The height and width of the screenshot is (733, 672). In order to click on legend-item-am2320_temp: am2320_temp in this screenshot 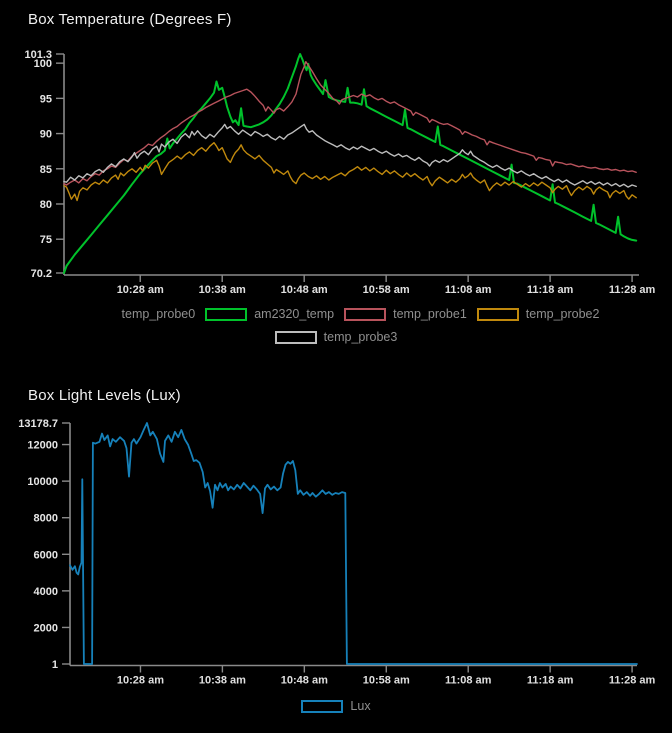, I will do `click(269, 314)`.